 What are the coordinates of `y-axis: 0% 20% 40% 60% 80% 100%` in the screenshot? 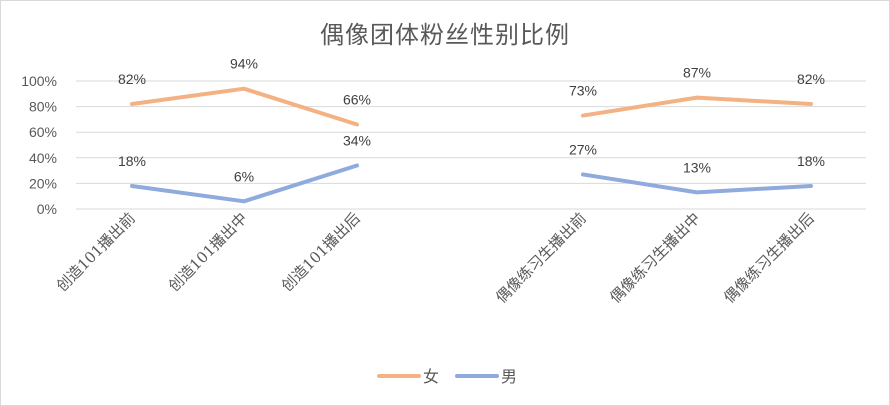 It's located at (39, 145).